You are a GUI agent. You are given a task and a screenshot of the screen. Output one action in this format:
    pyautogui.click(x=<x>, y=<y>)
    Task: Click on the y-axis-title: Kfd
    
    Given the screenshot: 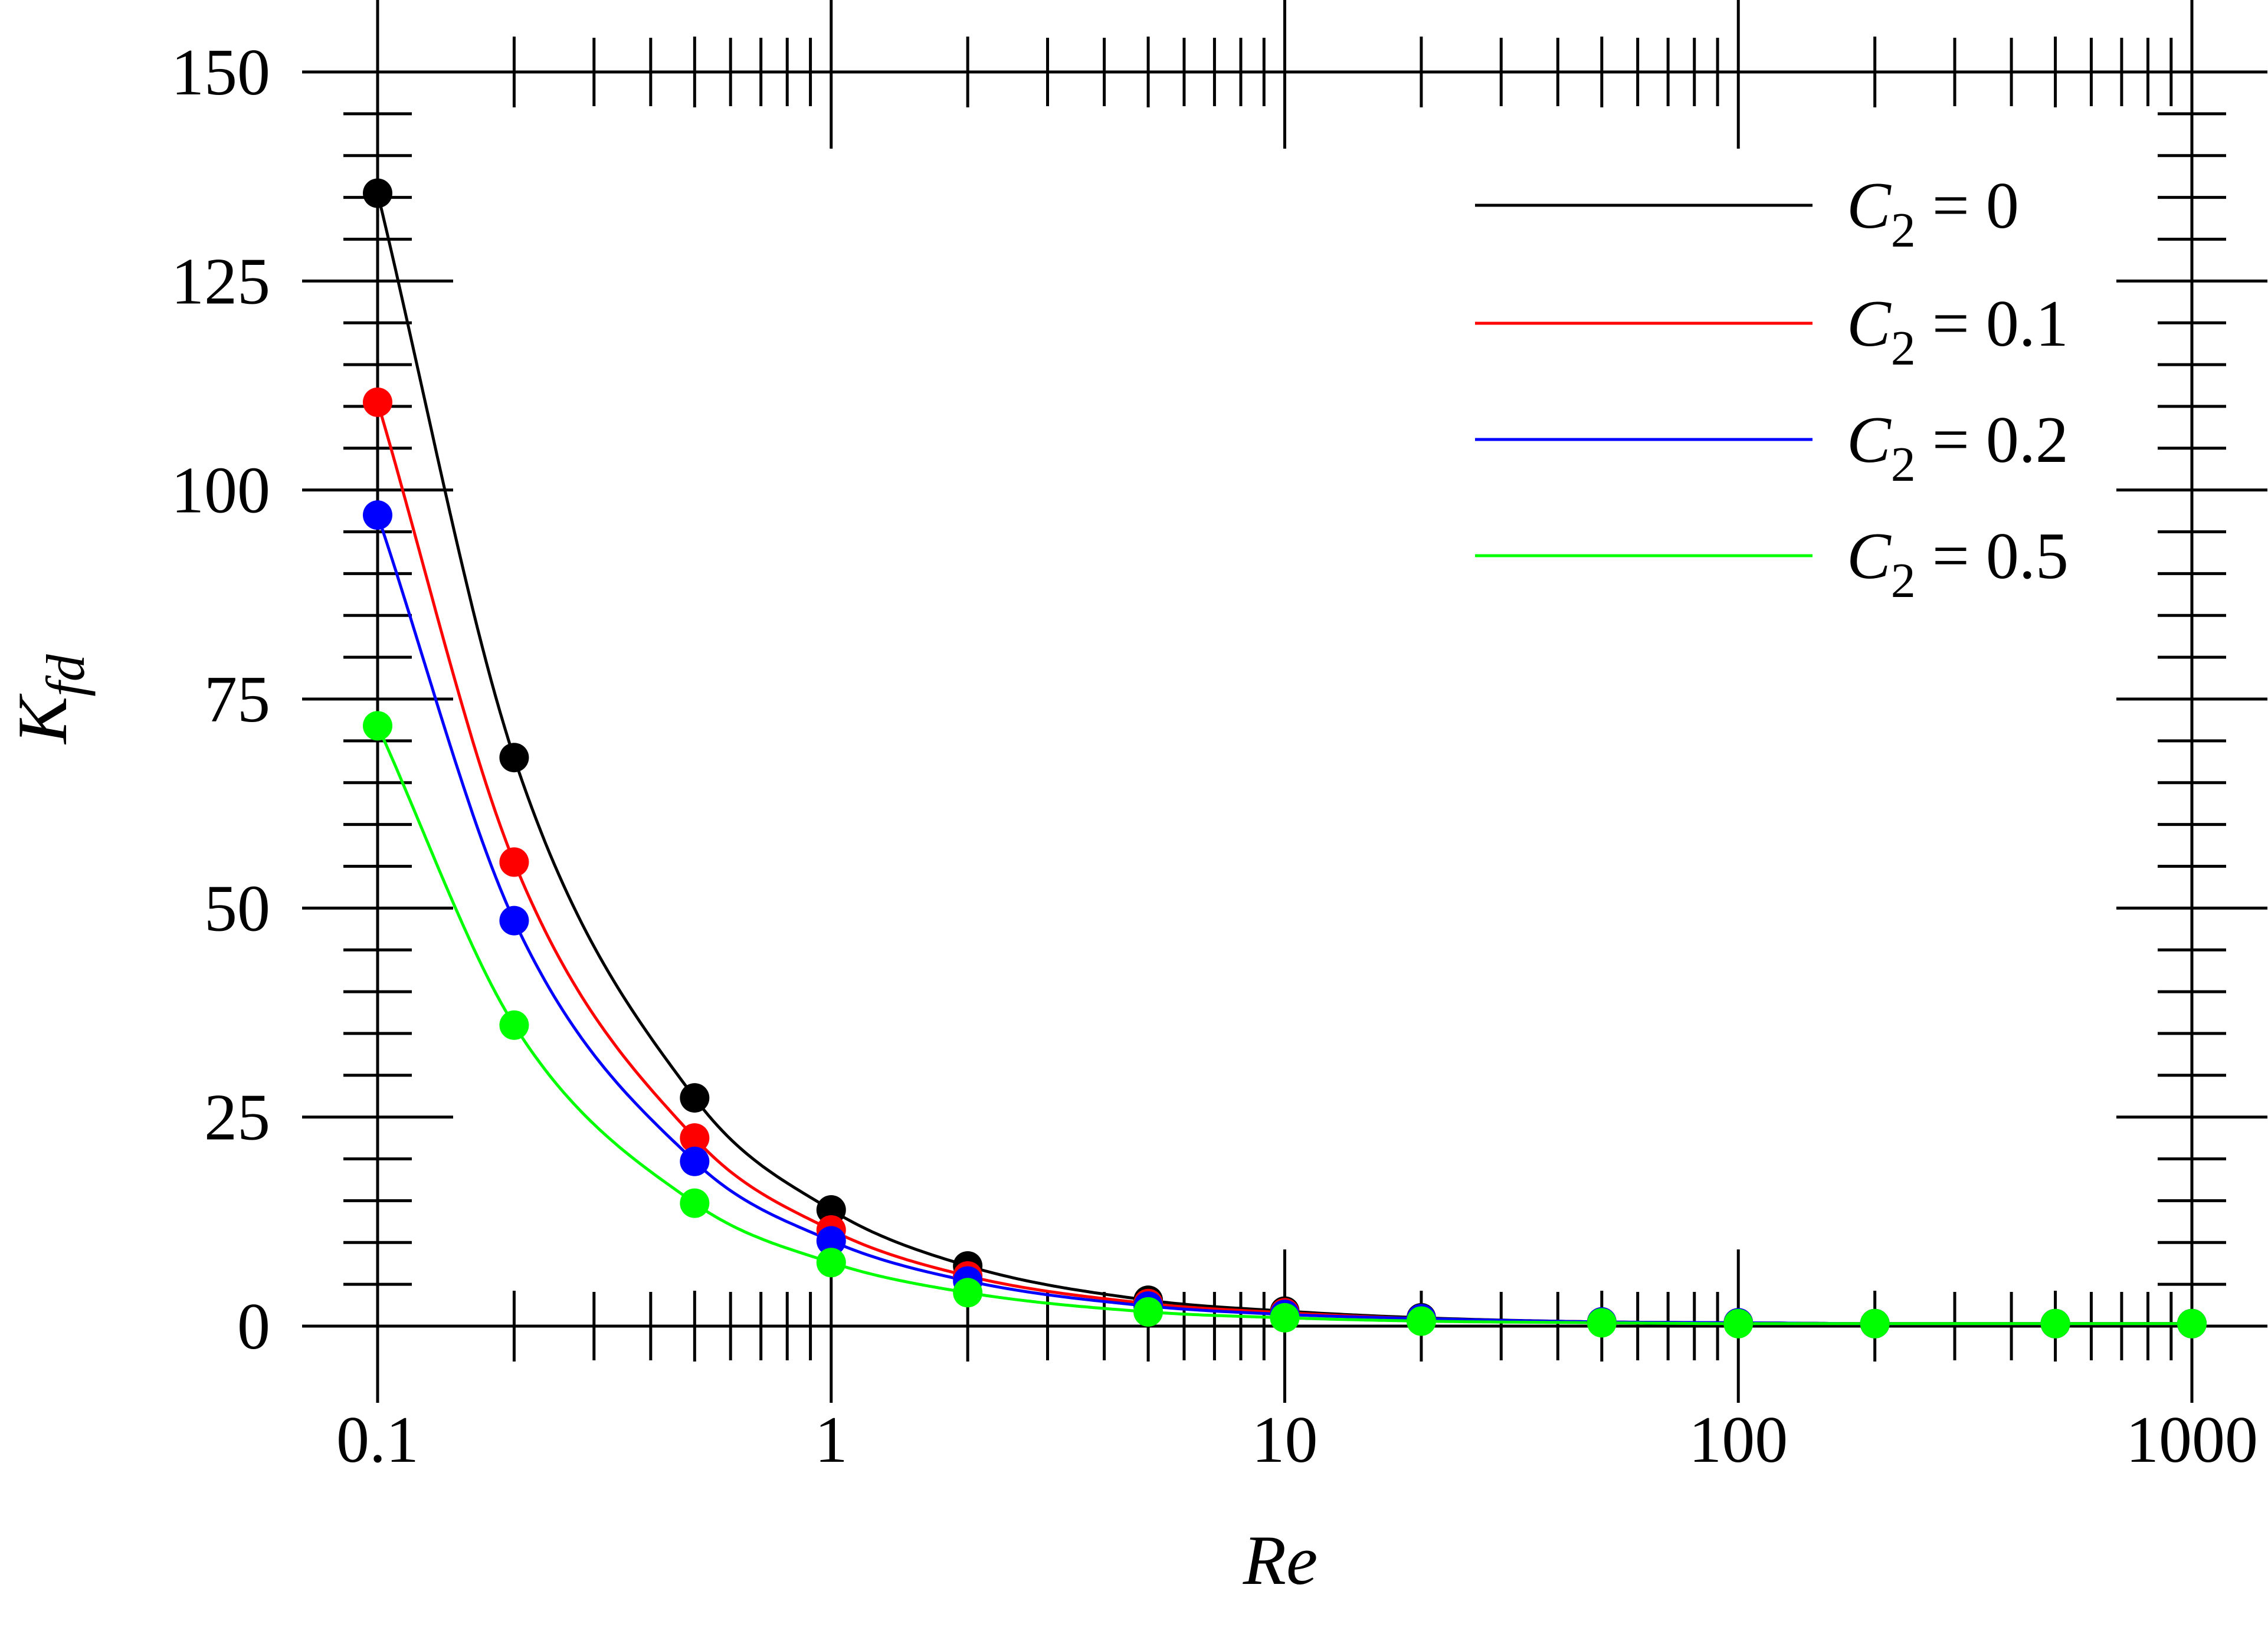 What is the action you would take?
    pyautogui.click(x=50, y=699)
    